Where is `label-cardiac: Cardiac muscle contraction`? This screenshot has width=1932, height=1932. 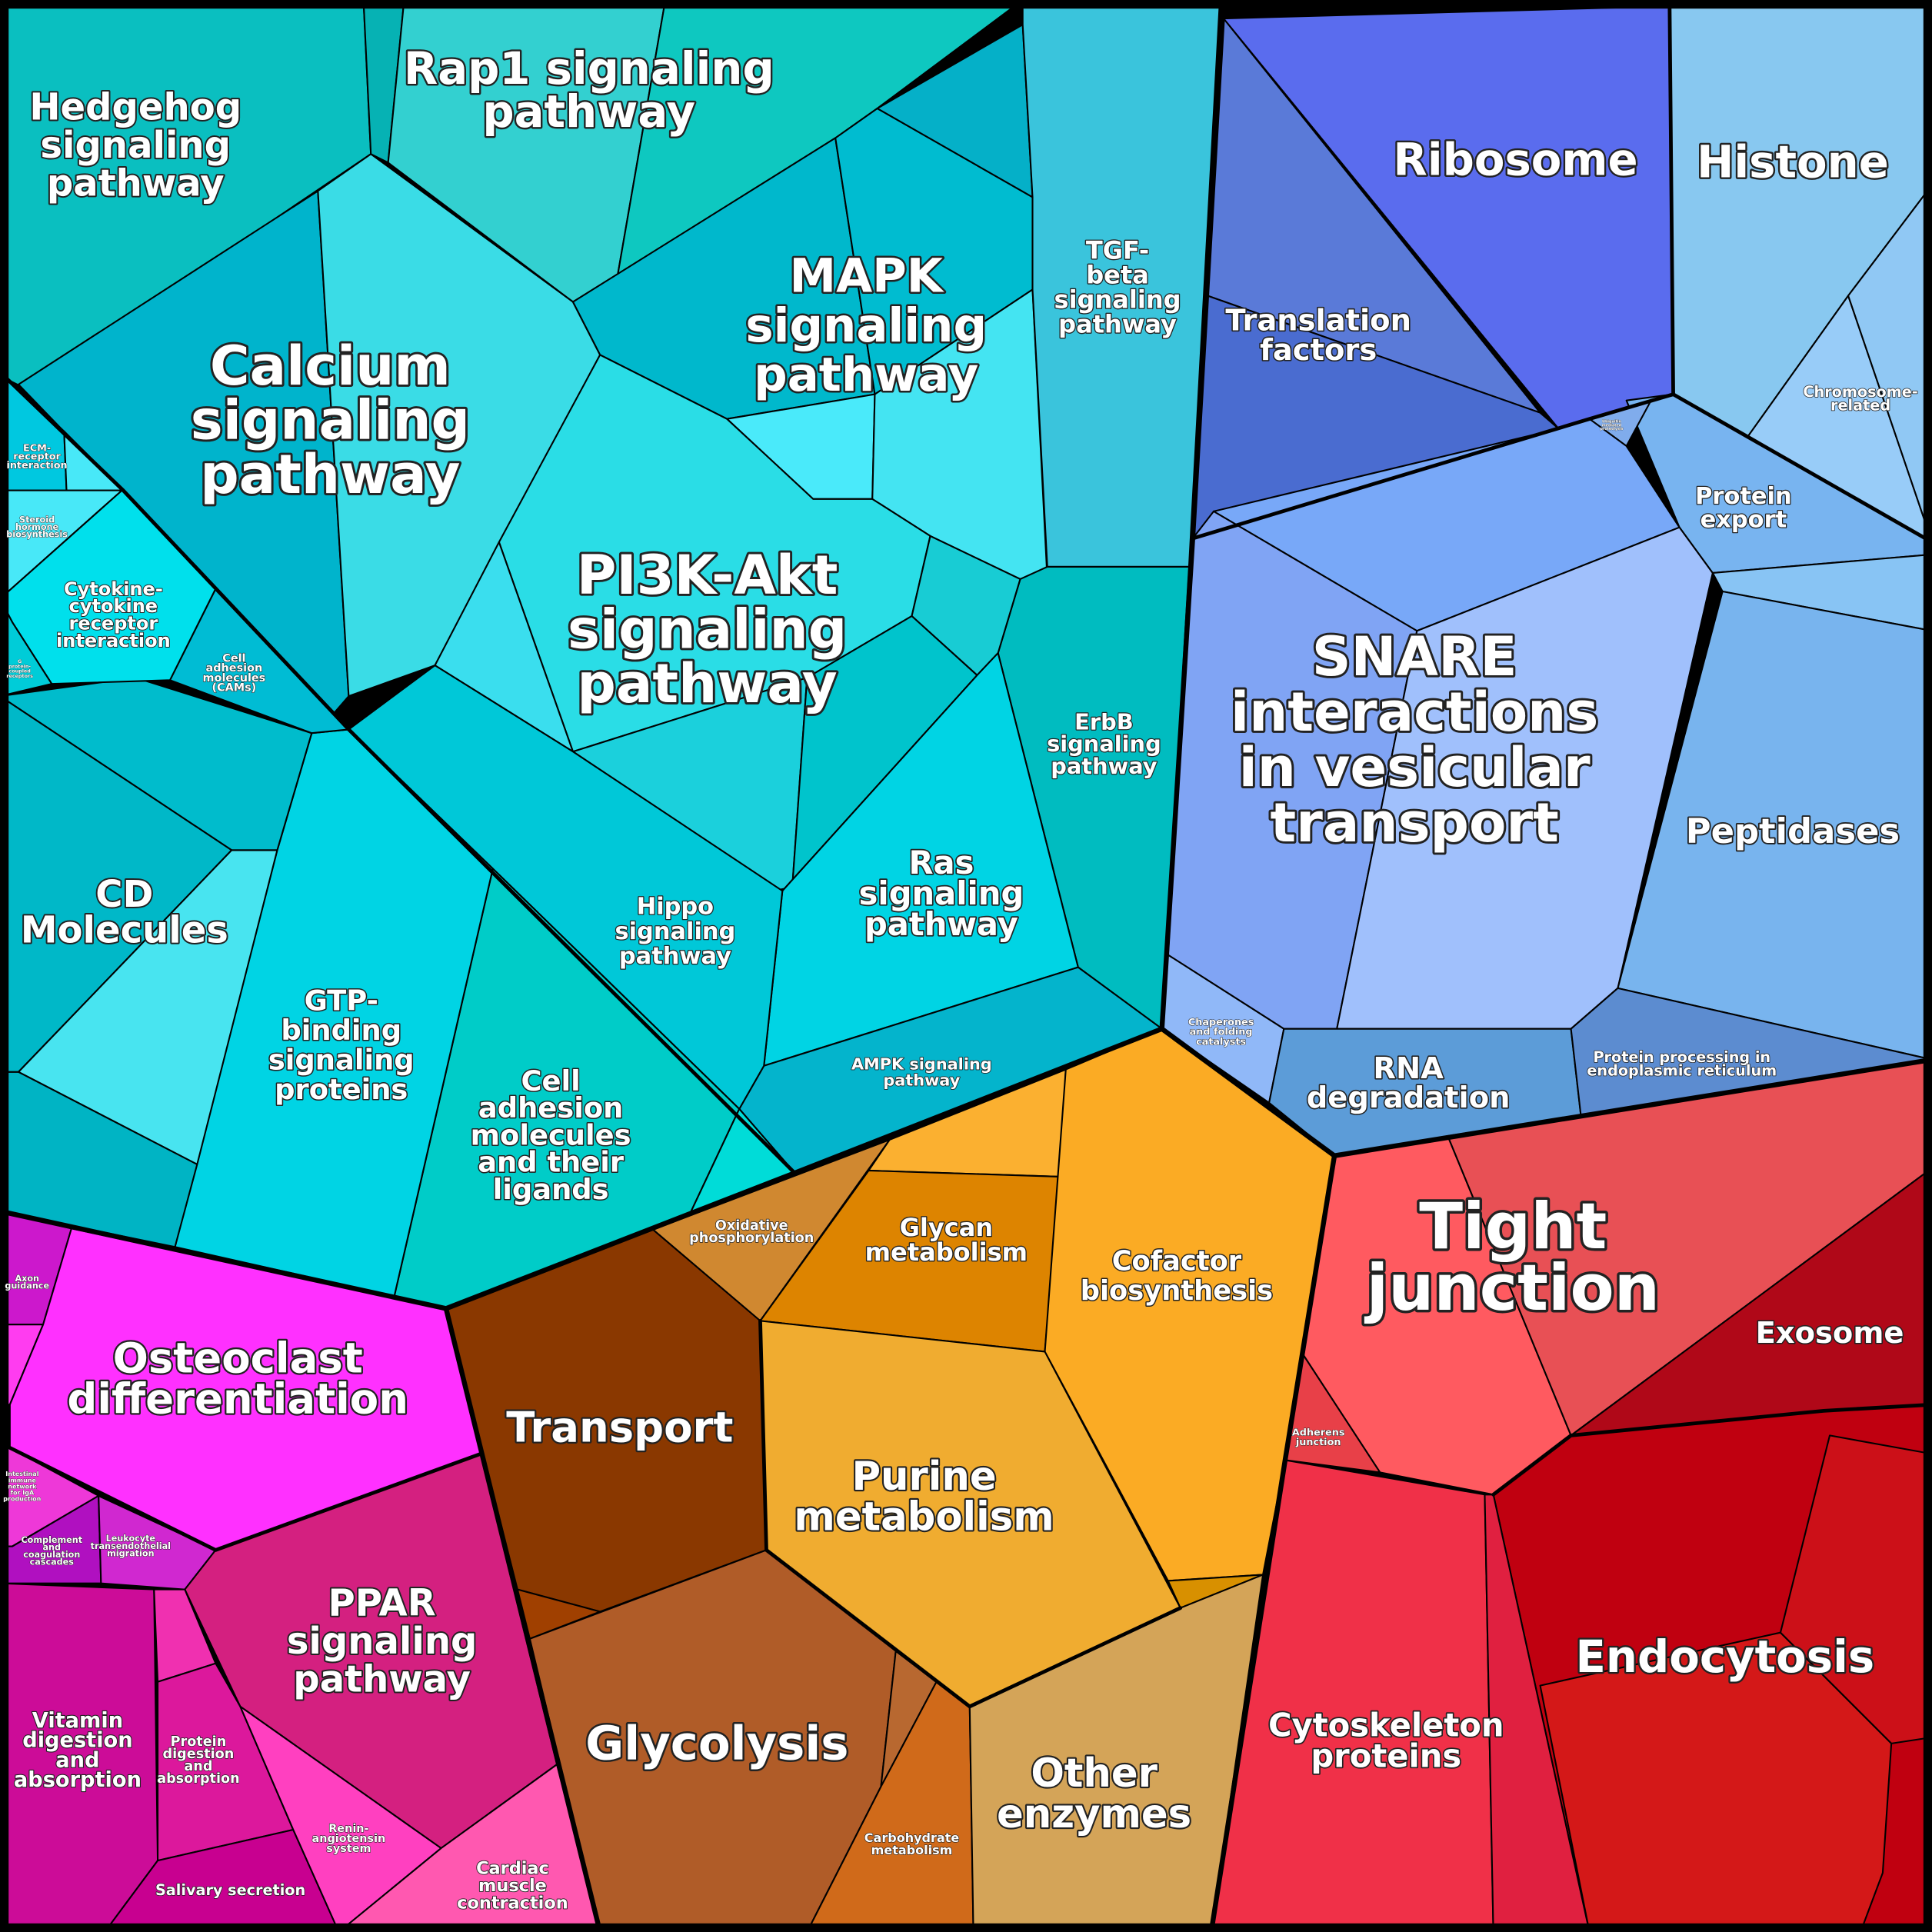
label-cardiac: Cardiac muscle contraction is located at coordinates (512, 1886).